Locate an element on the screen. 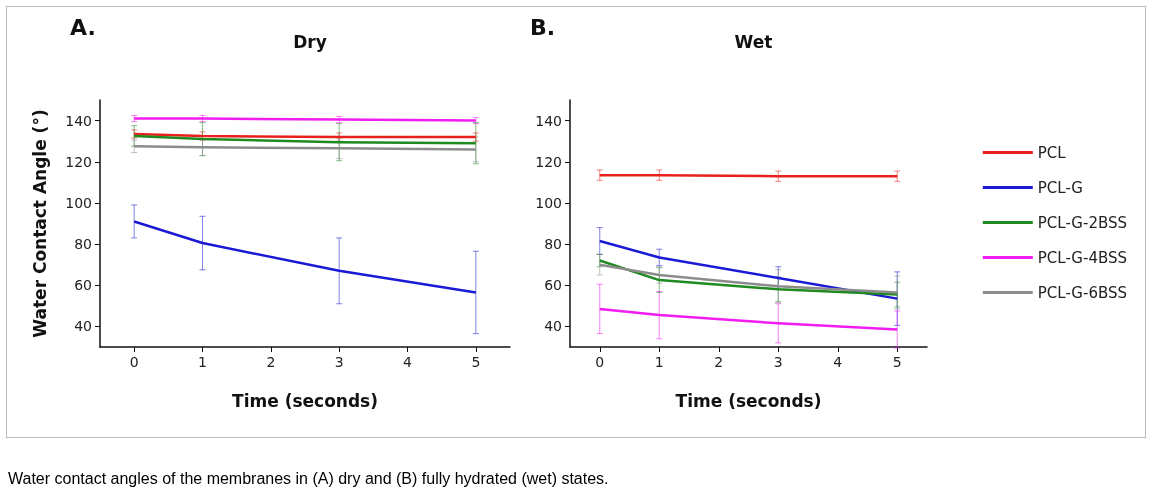  chart-title: Wet is located at coordinates (753, 41).